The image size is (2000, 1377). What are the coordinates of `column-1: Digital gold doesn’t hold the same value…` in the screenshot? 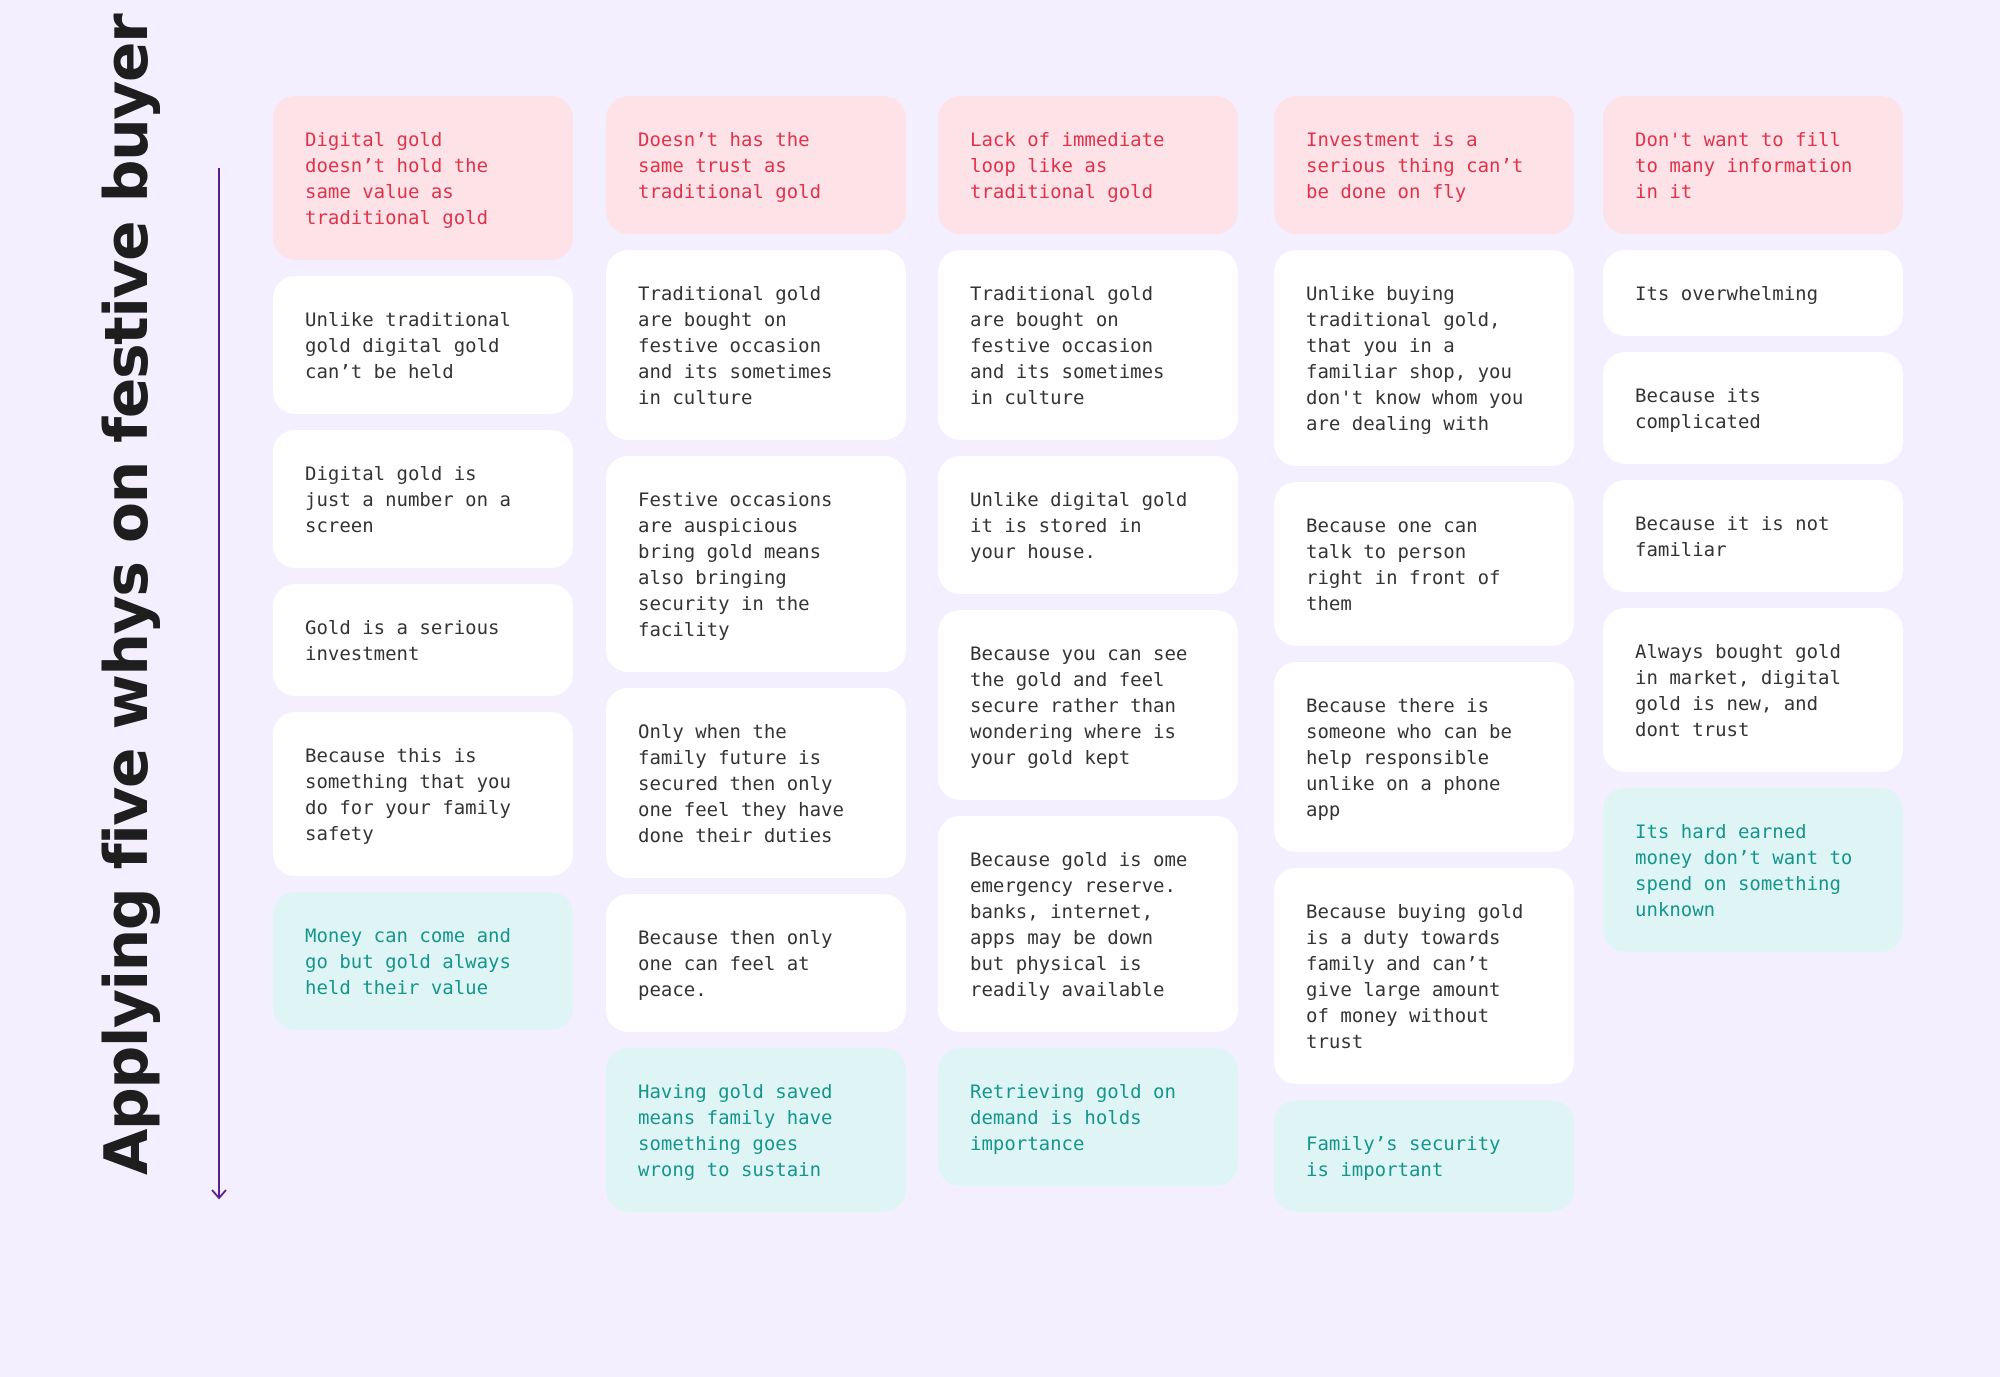 It's located at (423, 571).